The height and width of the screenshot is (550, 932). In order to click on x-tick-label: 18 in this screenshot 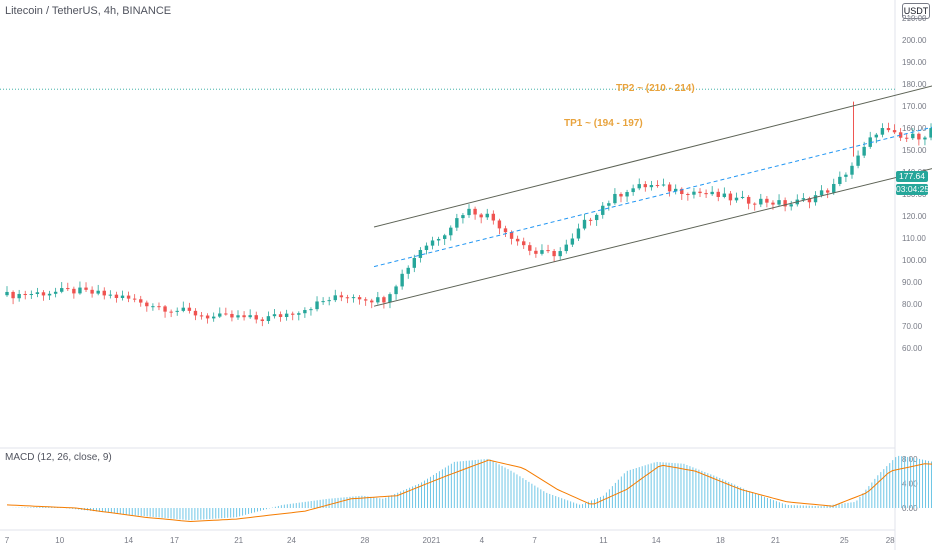, I will do `click(720, 540)`.